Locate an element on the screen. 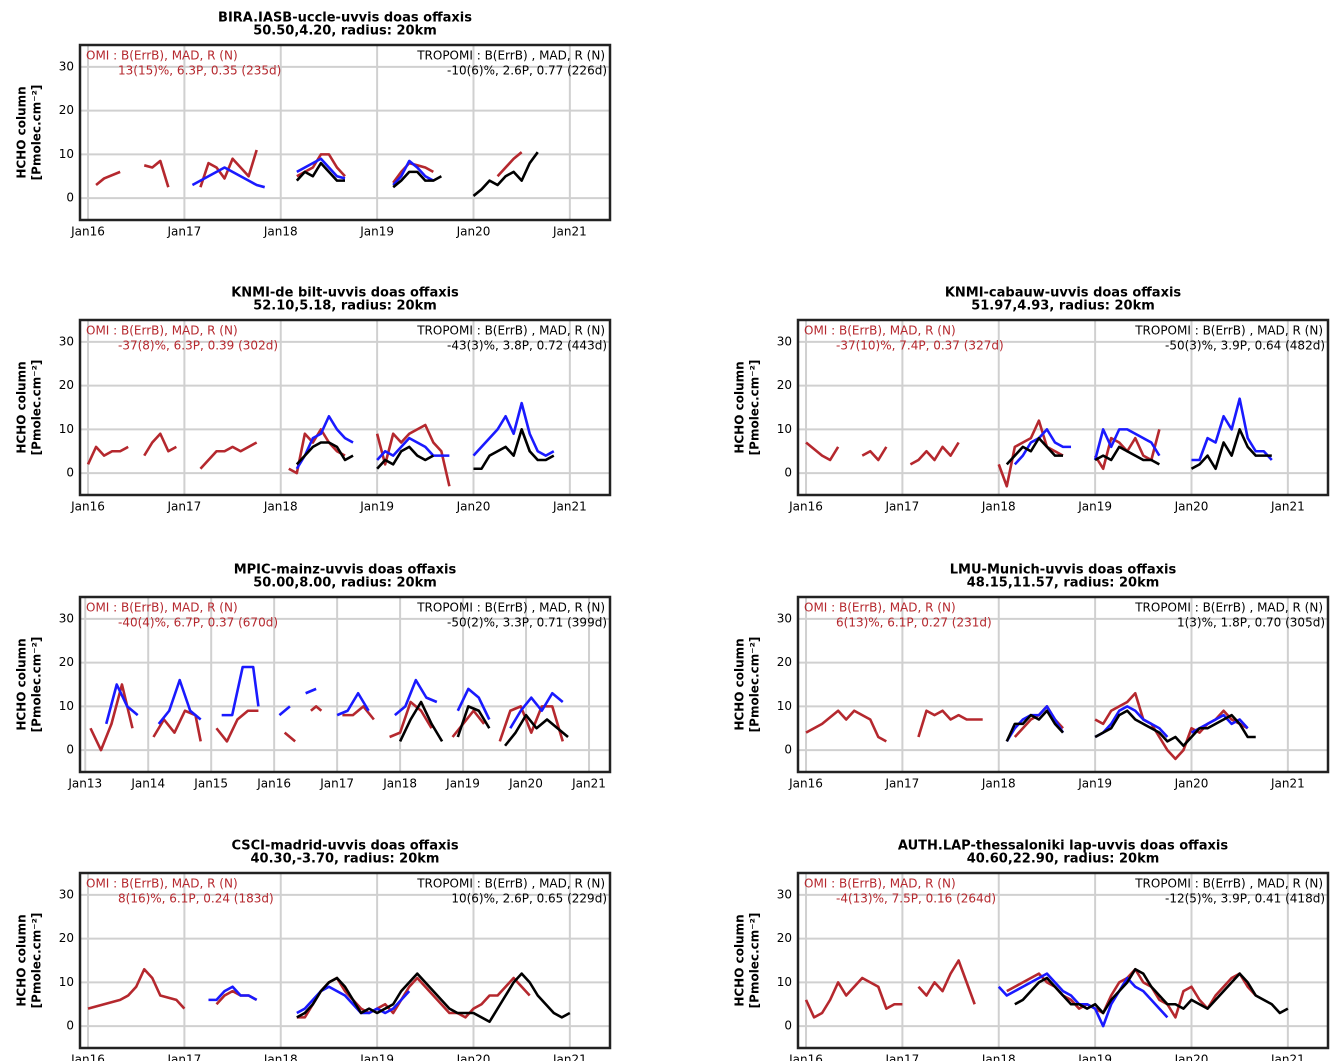 The image size is (1330, 1061). omi-stats: -37(8)%, 6.3P, 0.39 (302d) is located at coordinates (198, 346).